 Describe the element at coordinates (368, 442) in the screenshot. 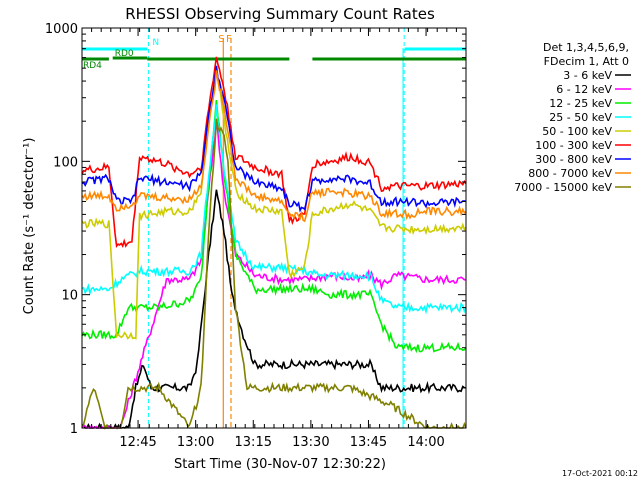

I see `x-tick-label-4: 13:45` at that location.